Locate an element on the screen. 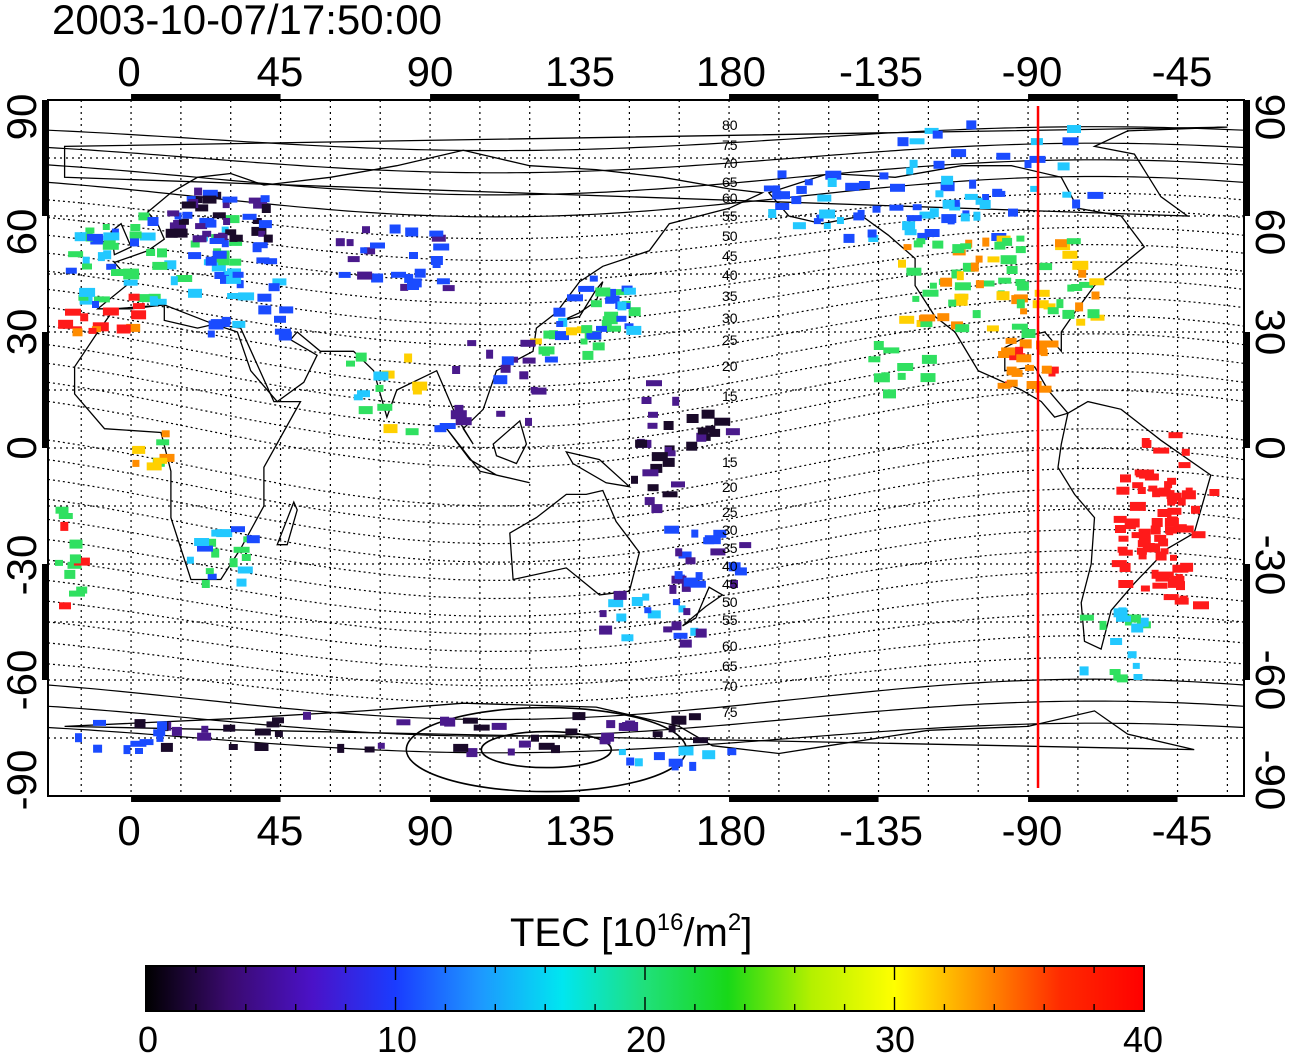 The height and width of the screenshot is (1057, 1292). colorbar-ticks is located at coordinates (645, 988).